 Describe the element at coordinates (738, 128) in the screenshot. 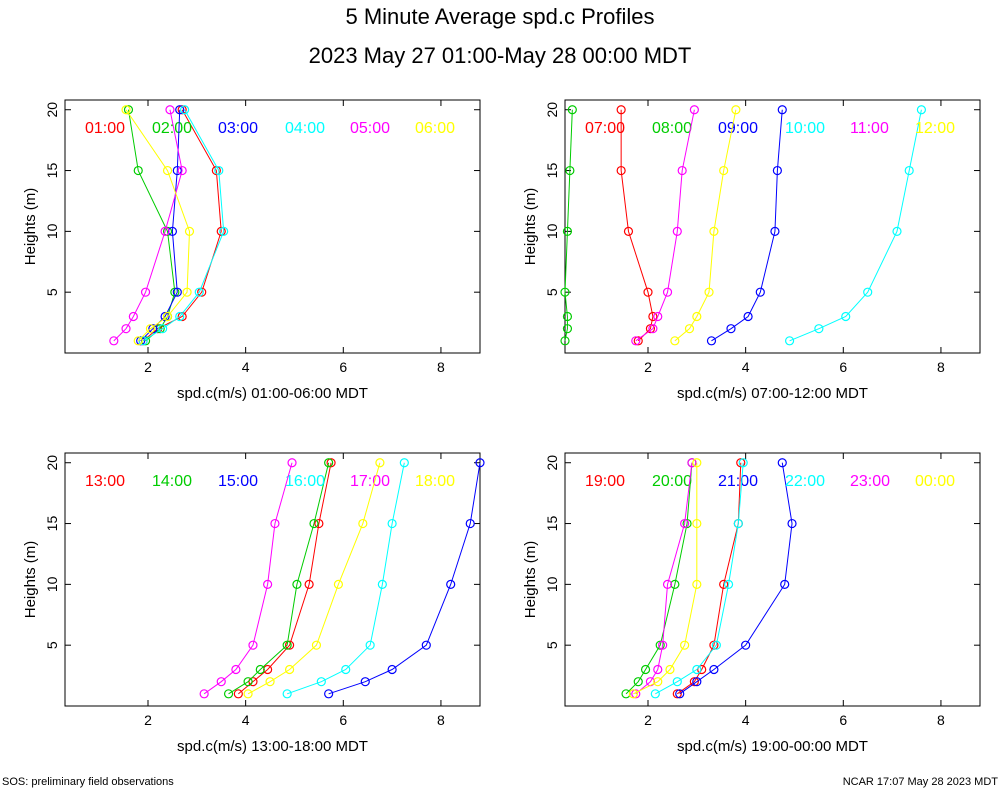

I see `legend-entry: 09:00` at that location.